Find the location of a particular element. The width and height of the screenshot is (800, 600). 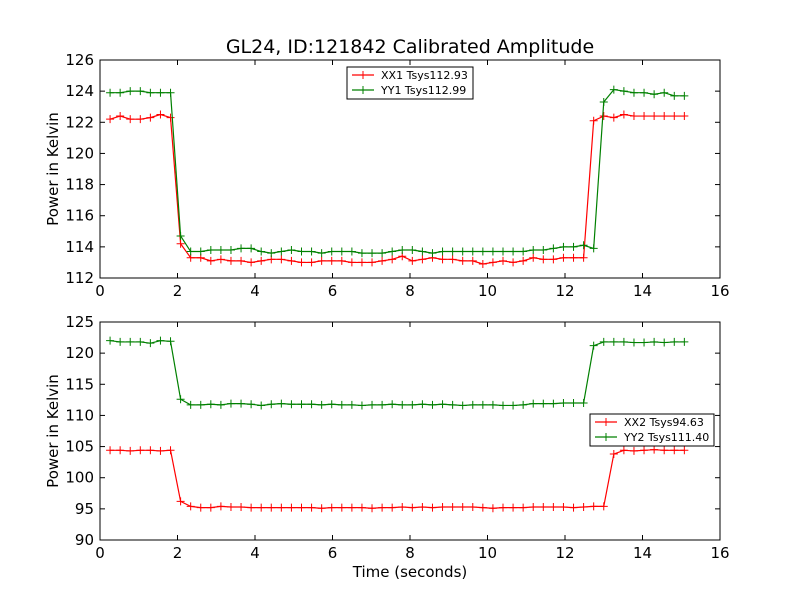

x-tick-label: 8 is located at coordinates (410, 291).